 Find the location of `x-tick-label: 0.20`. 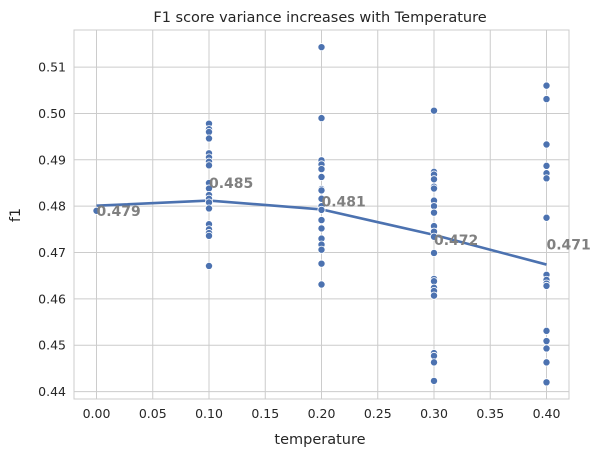

x-tick-label: 0.20 is located at coordinates (322, 413).